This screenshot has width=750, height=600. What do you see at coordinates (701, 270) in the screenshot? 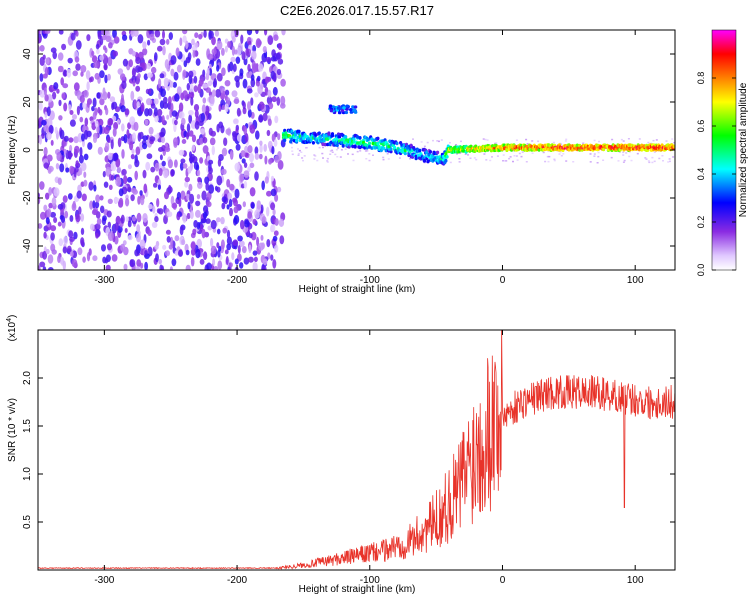
I see `colorbar-tick-label: 0.0` at bounding box center [701, 270].